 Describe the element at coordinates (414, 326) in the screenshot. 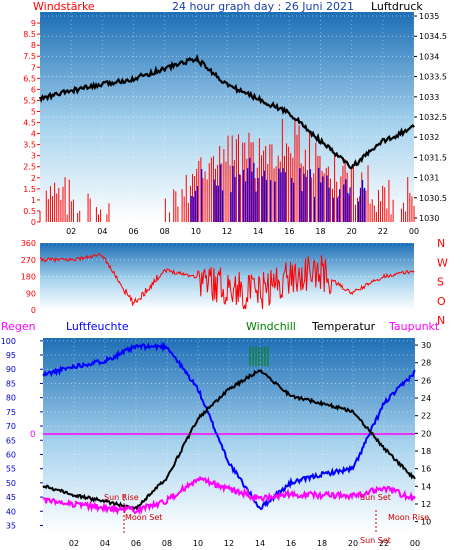

I see `dewpoint-label: Taupunkt` at that location.